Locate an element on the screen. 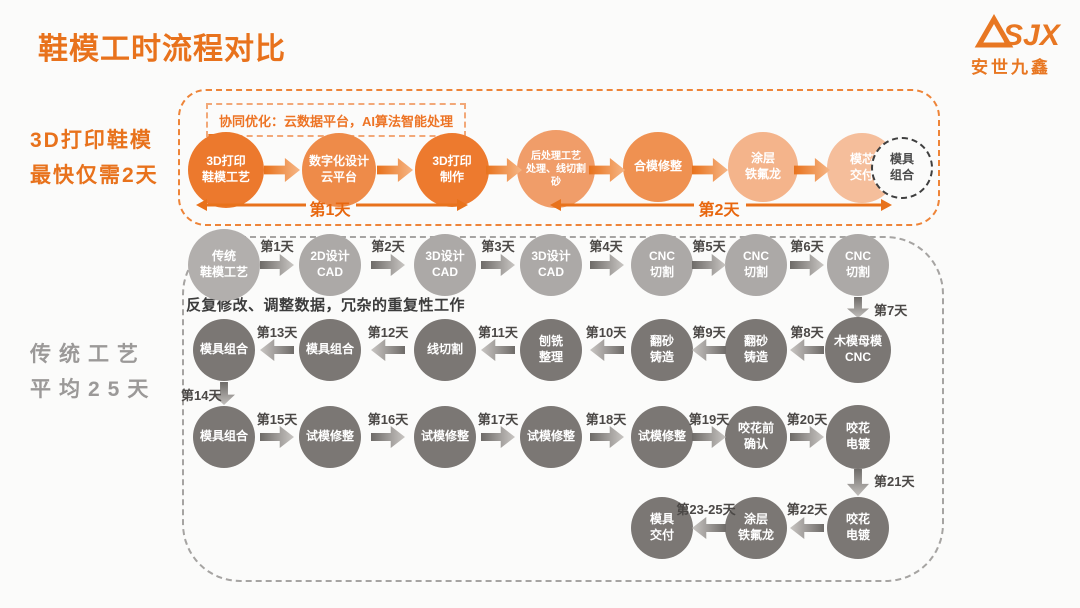 This screenshot has width=1080, height=608. page-title: 鞋模工时流程对比 is located at coordinates (162, 49).